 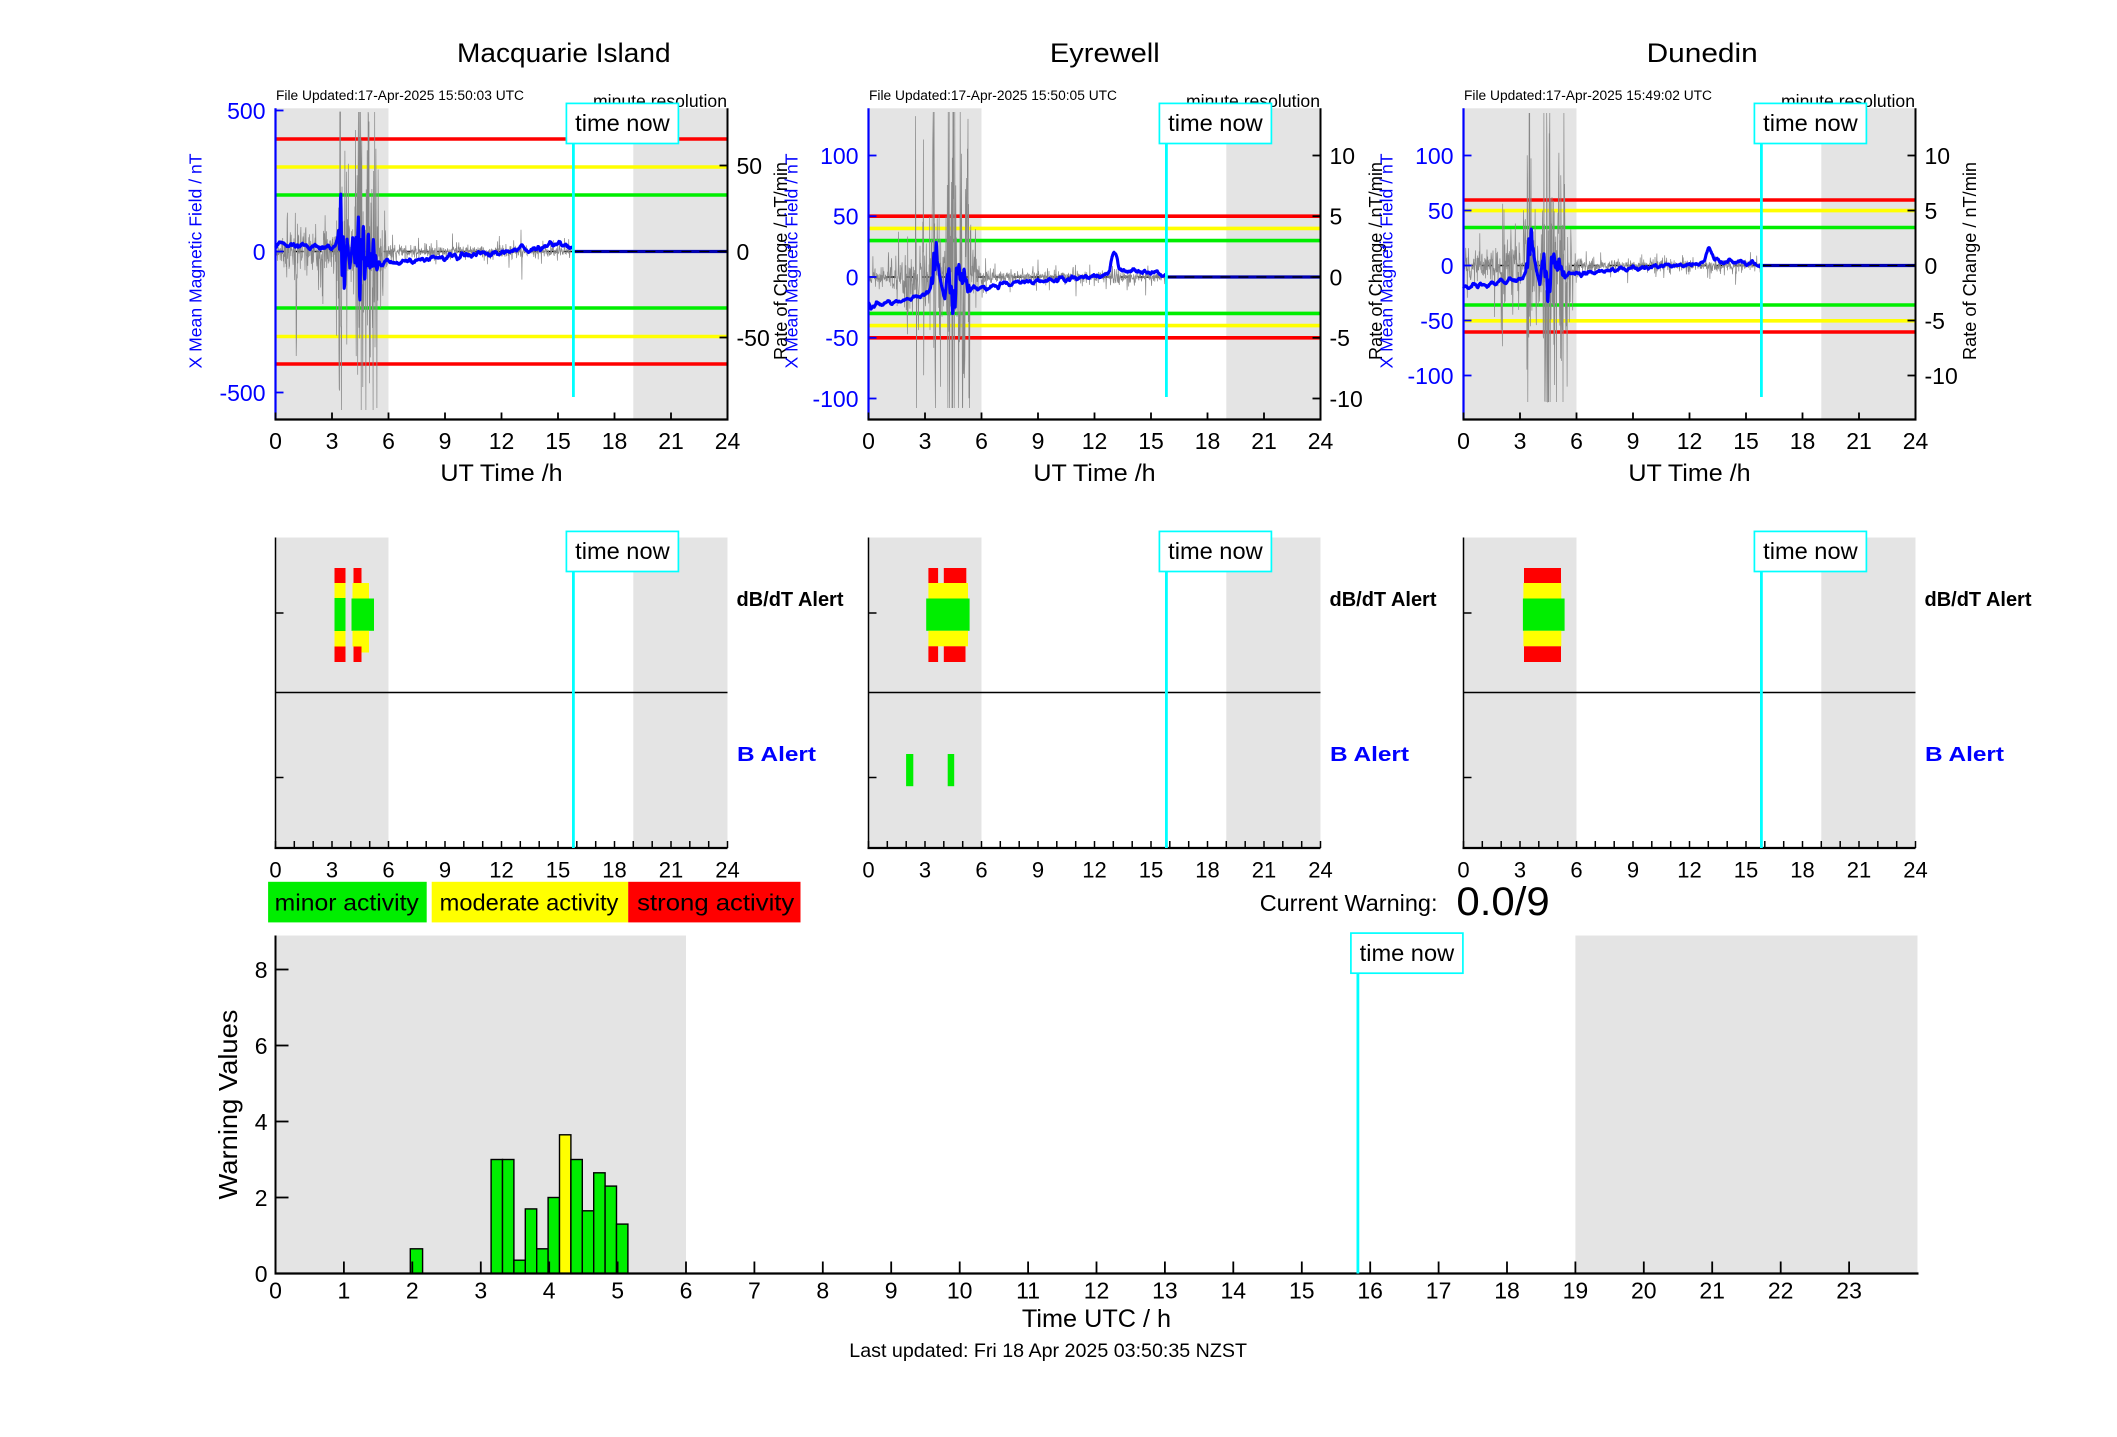 What do you see at coordinates (1383, 600) in the screenshot?
I see `svg-text: dB/dT Alert` at bounding box center [1383, 600].